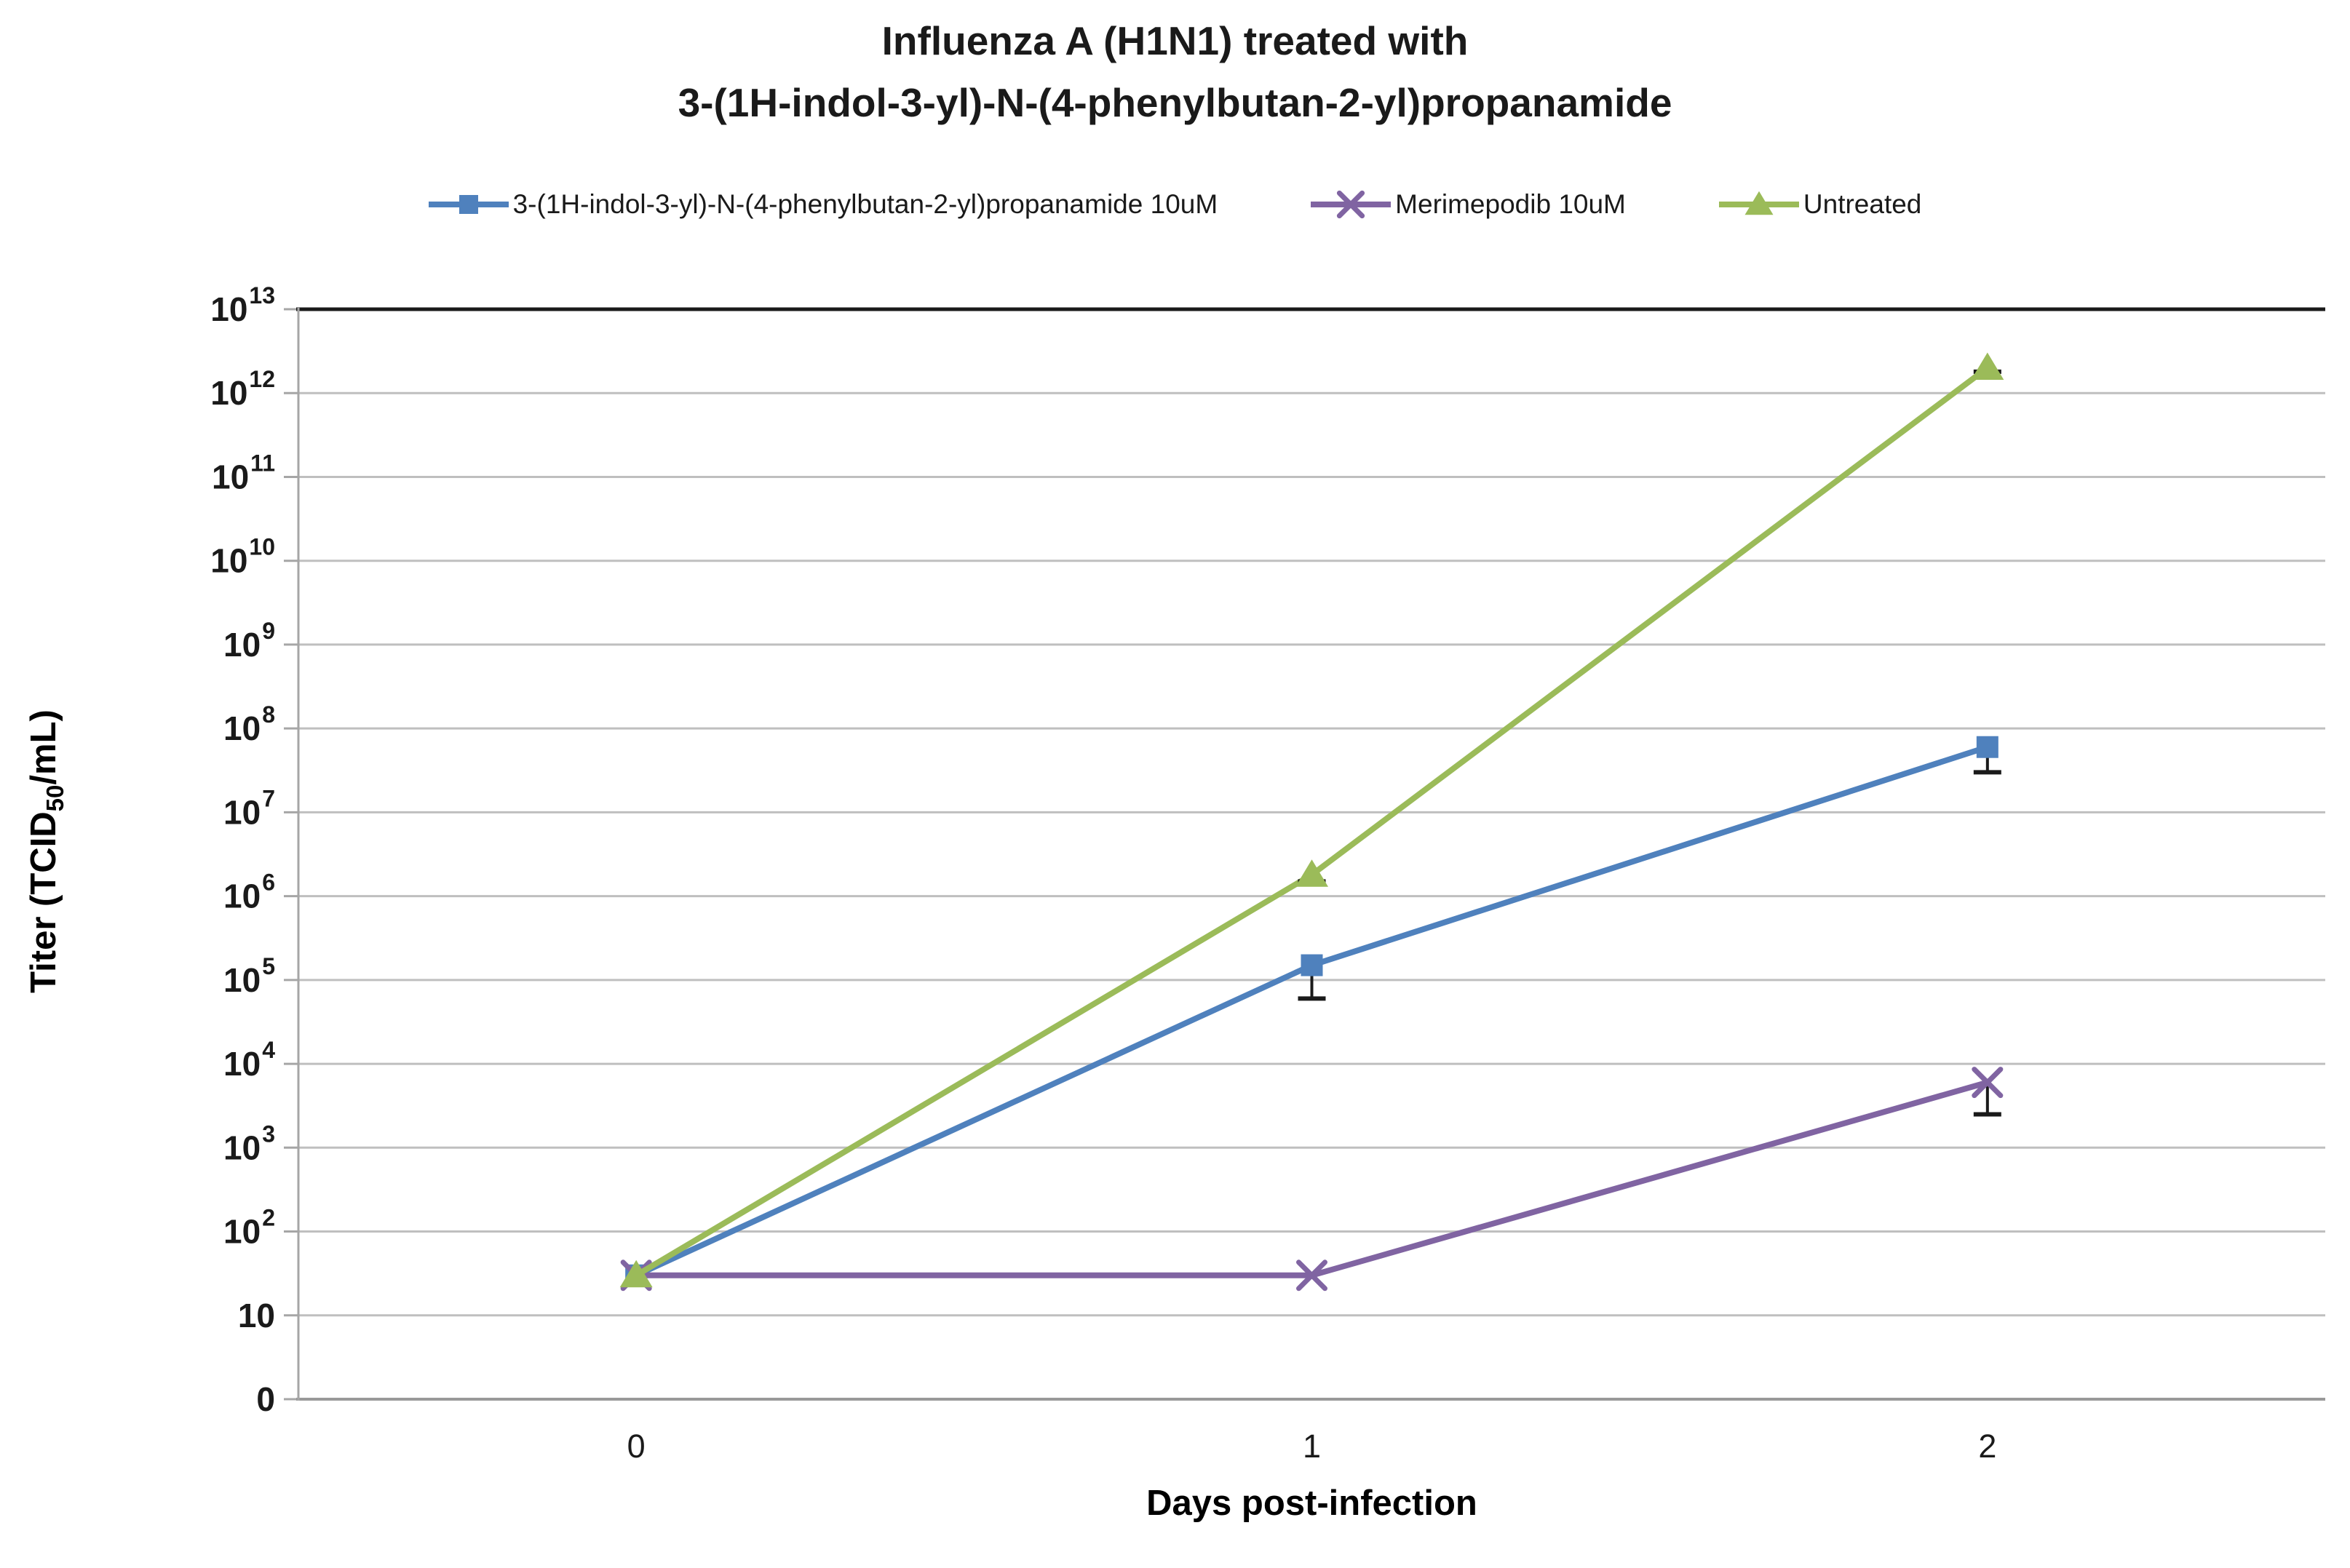 This screenshot has width=2350, height=1568. Describe the element at coordinates (242, 557) in the screenshot. I see `y-tick-label: 10¹⁰` at that location.